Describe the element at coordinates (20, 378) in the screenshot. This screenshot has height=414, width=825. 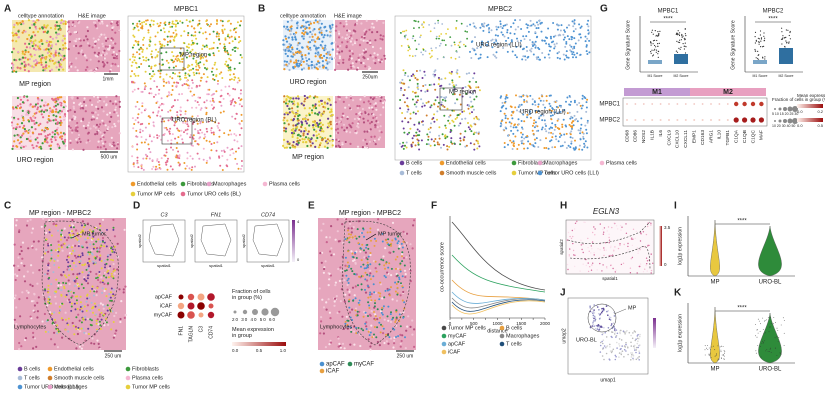
I see `legend-dot` at that location.